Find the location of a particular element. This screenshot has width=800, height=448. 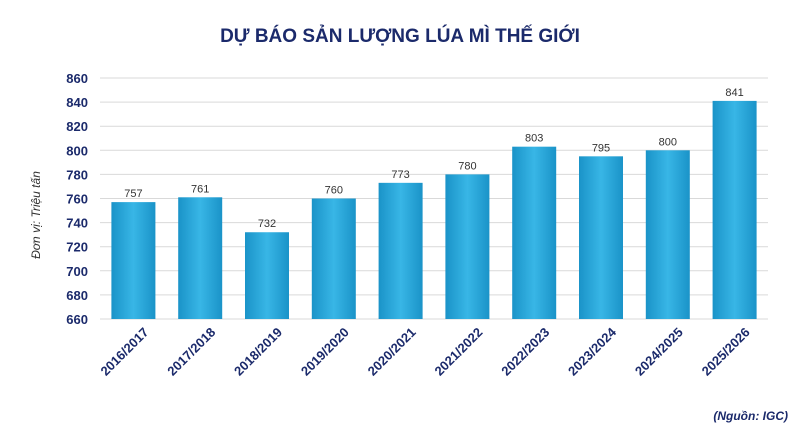

y-axis-label: Đơn vị: Triệu tấn is located at coordinates (36, 215).